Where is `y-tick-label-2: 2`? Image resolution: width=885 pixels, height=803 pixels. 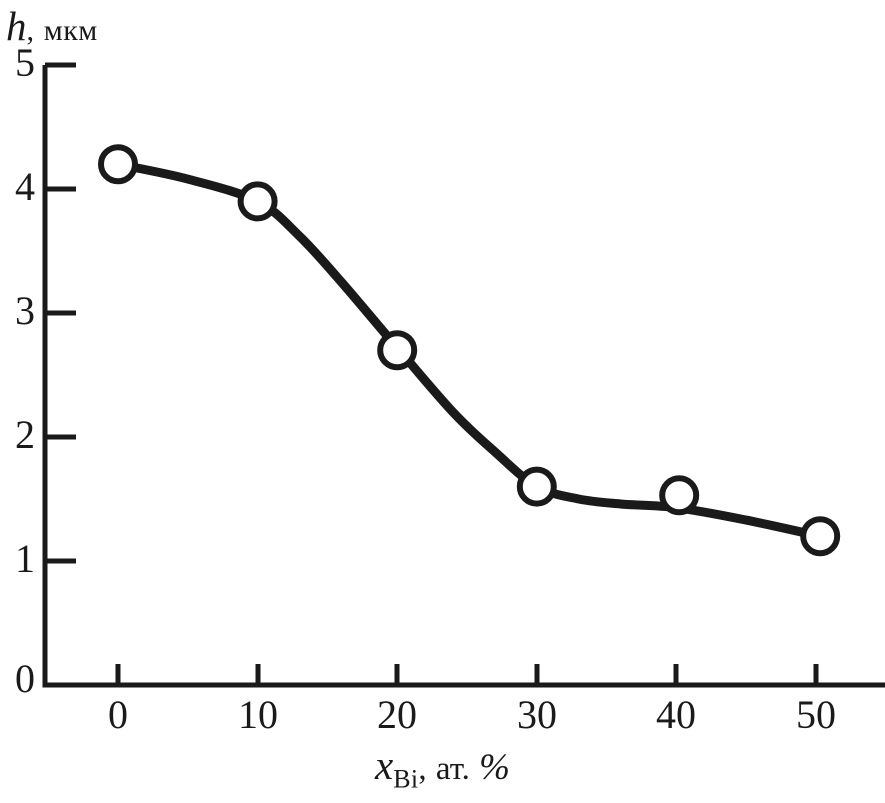 y-tick-label-2: 2 is located at coordinates (25, 434).